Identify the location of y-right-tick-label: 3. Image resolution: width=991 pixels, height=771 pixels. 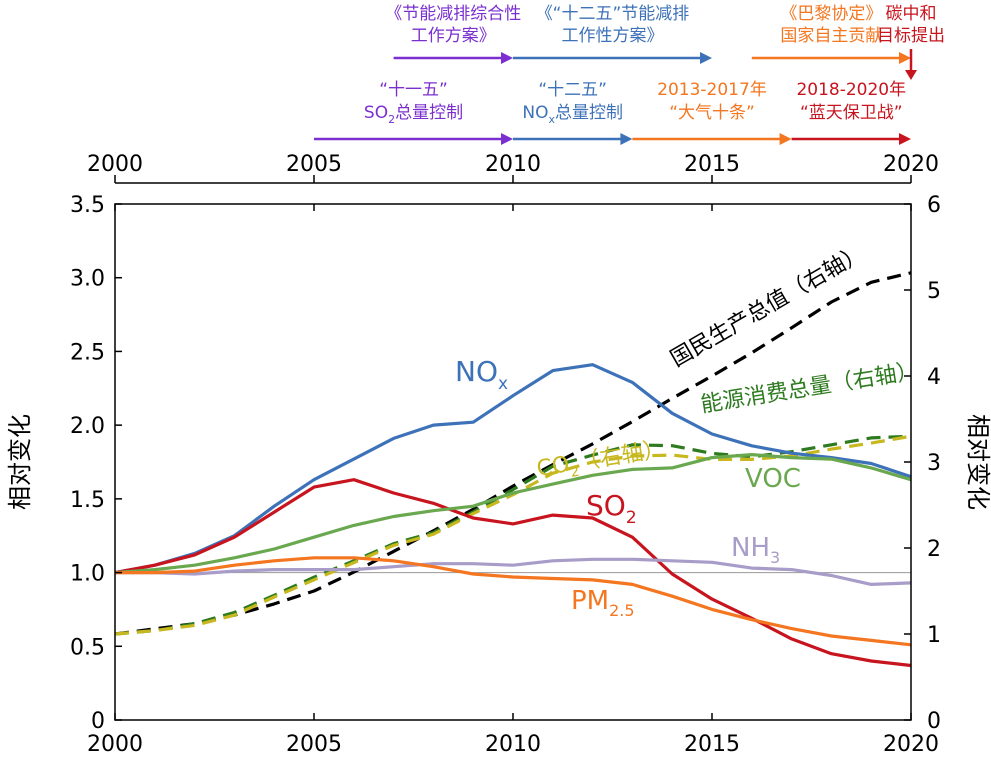
(934, 463).